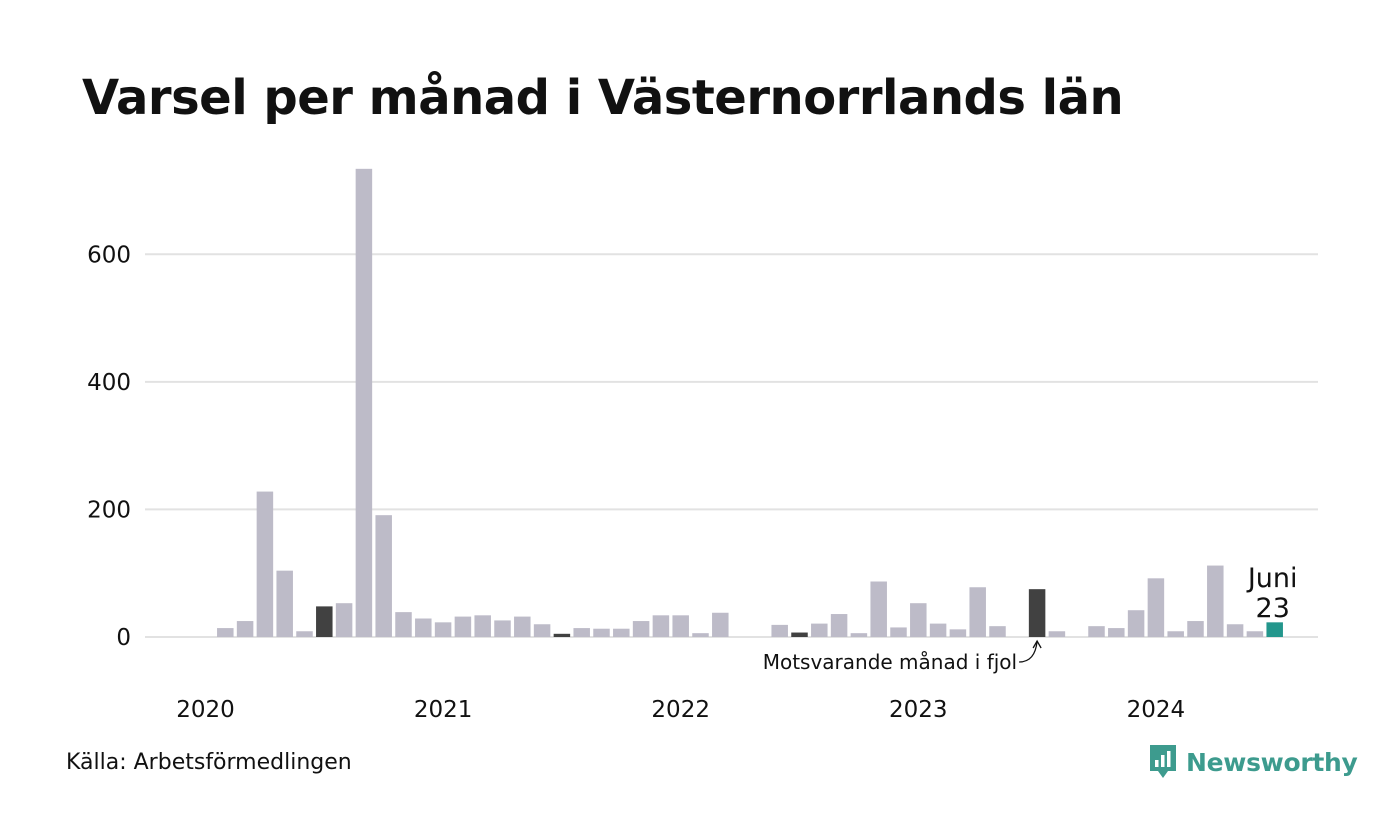 This screenshot has height=840, width=1400. What do you see at coordinates (603, 98) in the screenshot?
I see `chart-title: Varsel per månad i Västernorrlands län` at bounding box center [603, 98].